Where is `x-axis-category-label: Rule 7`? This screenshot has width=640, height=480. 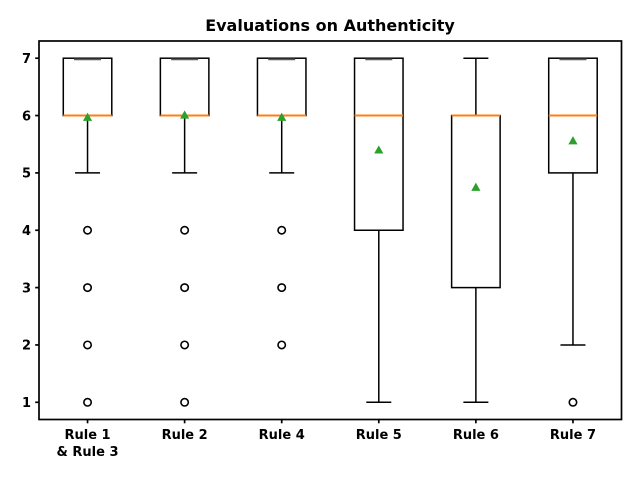 x-axis-category-label: Rule 7 is located at coordinates (573, 435).